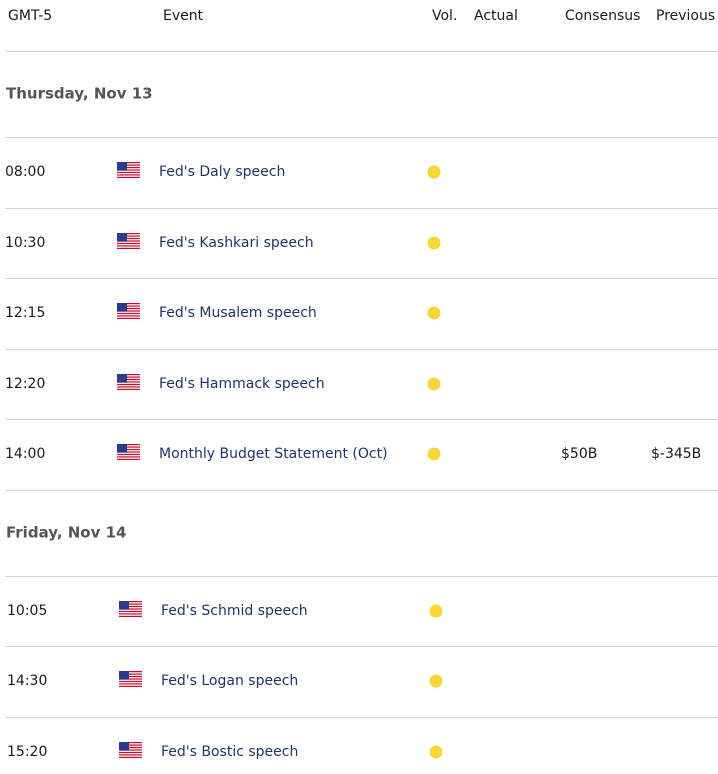 This screenshot has width=718, height=774. What do you see at coordinates (25, 383) in the screenshot?
I see `event-time: 12:20` at bounding box center [25, 383].